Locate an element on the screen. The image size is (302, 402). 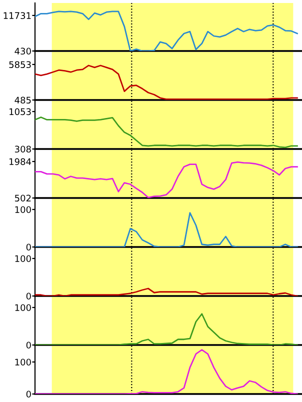
y-tick-label: 11731 is located at coordinates (17, 16).